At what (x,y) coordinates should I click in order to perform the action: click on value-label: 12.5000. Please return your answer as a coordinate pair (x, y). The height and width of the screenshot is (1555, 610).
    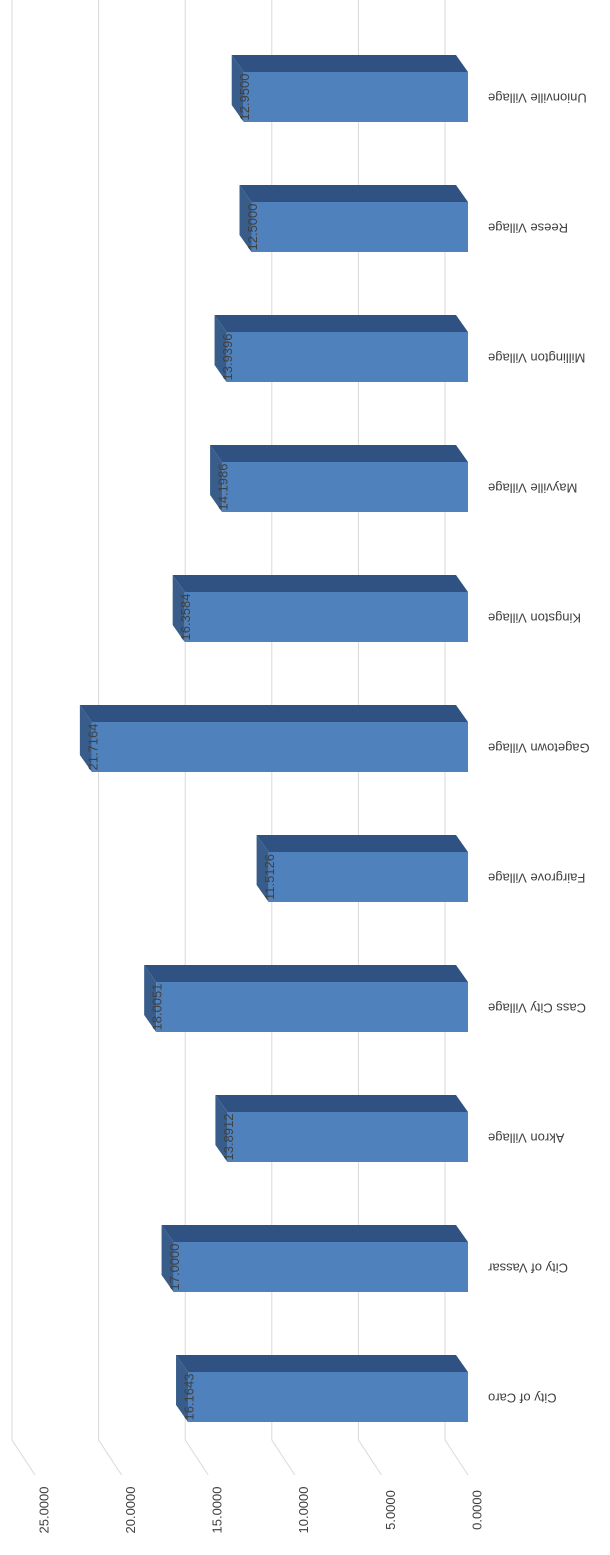
    Looking at the image, I should click on (252, 227).